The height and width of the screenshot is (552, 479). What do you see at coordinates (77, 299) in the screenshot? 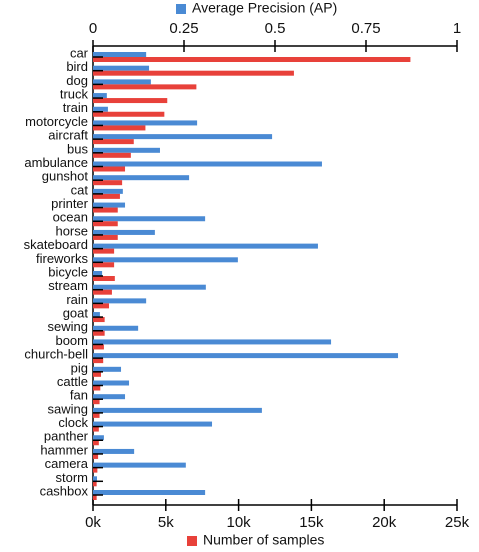
I see `category-label: rain` at bounding box center [77, 299].